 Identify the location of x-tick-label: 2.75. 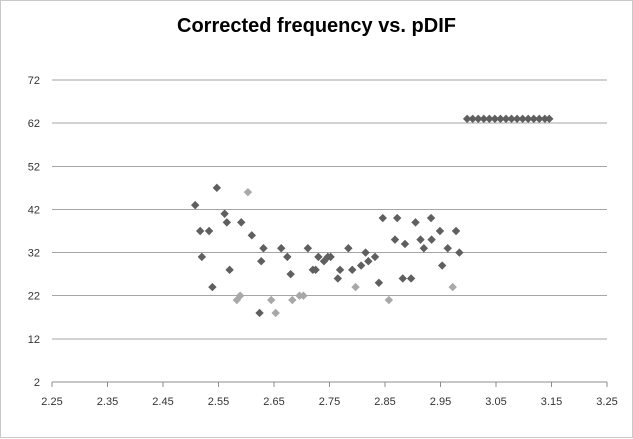
(329, 402).